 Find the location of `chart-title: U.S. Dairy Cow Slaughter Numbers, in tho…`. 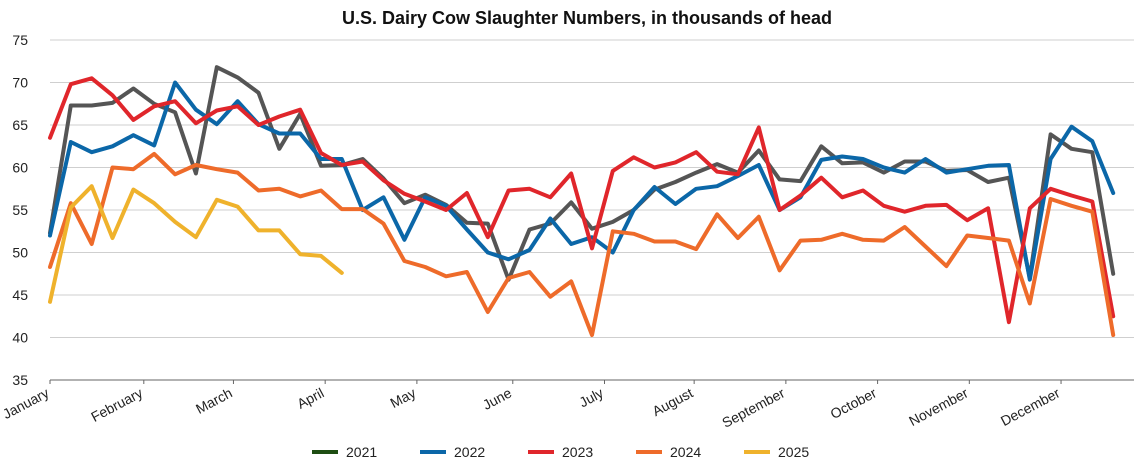

chart-title: U.S. Dairy Cow Slaughter Numbers, in tho… is located at coordinates (587, 18).